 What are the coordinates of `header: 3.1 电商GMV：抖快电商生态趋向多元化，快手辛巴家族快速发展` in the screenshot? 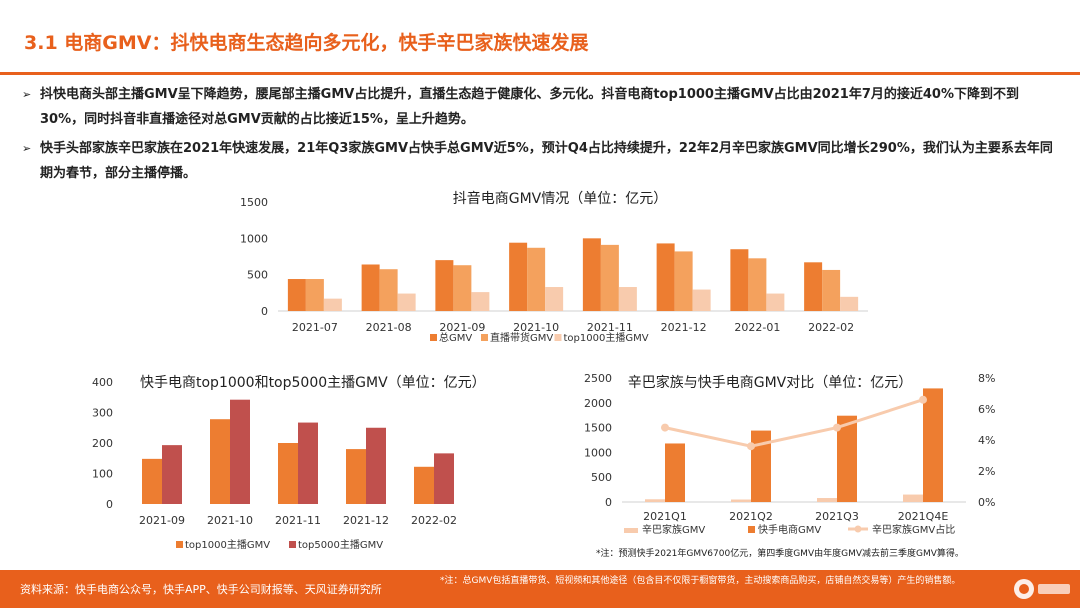 It's located at (540, 39).